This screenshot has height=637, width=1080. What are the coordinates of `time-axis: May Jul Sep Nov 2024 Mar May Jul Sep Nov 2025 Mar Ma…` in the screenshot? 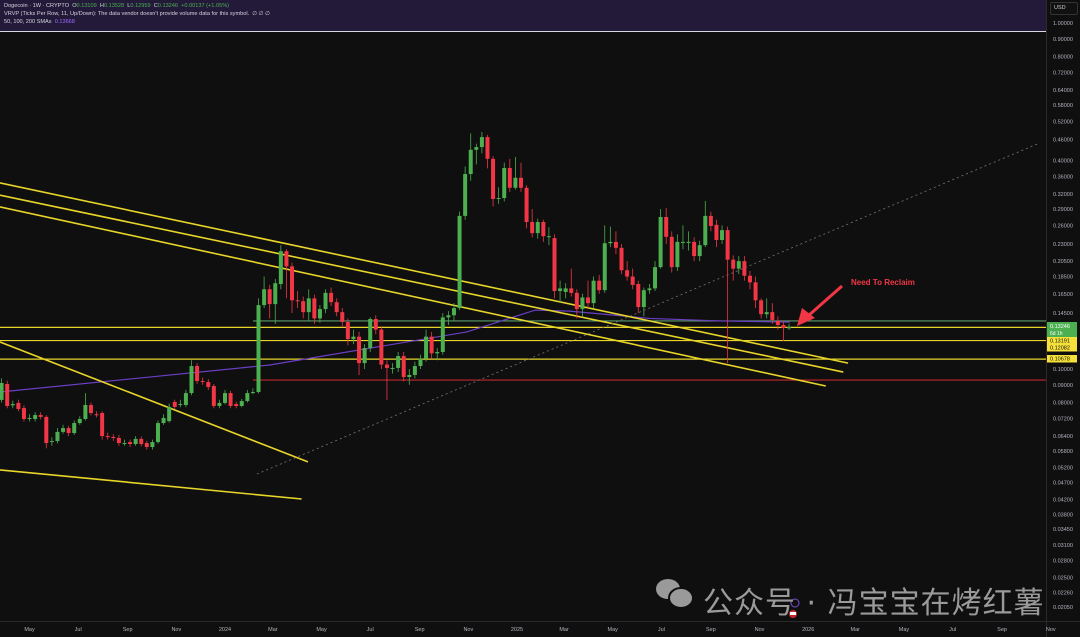 It's located at (540, 630).